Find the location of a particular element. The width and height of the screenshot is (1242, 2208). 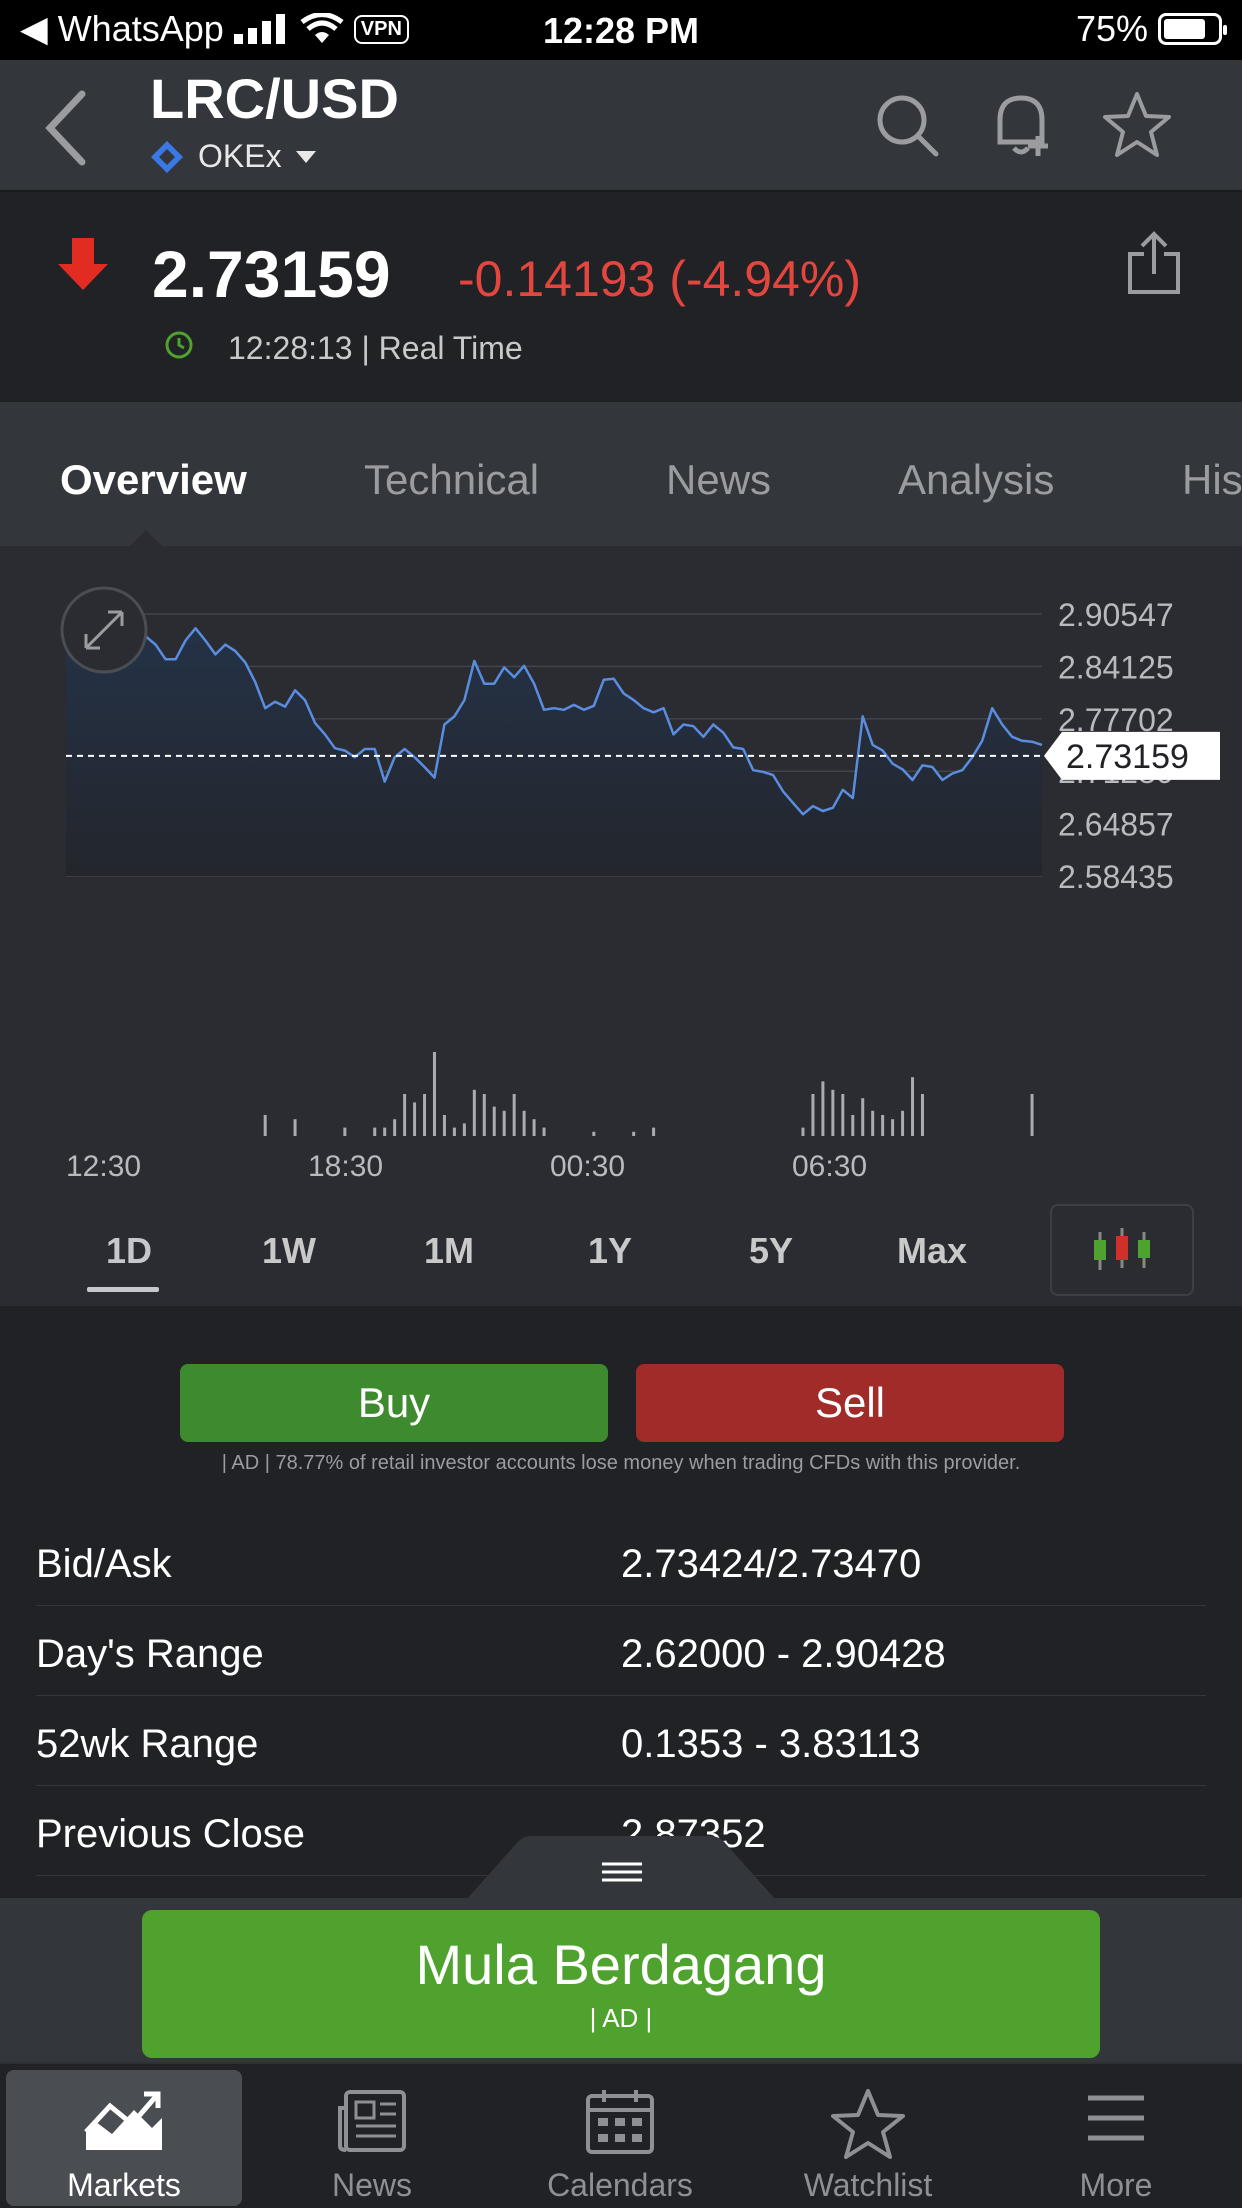

drawer-handle is located at coordinates (621, 1867).